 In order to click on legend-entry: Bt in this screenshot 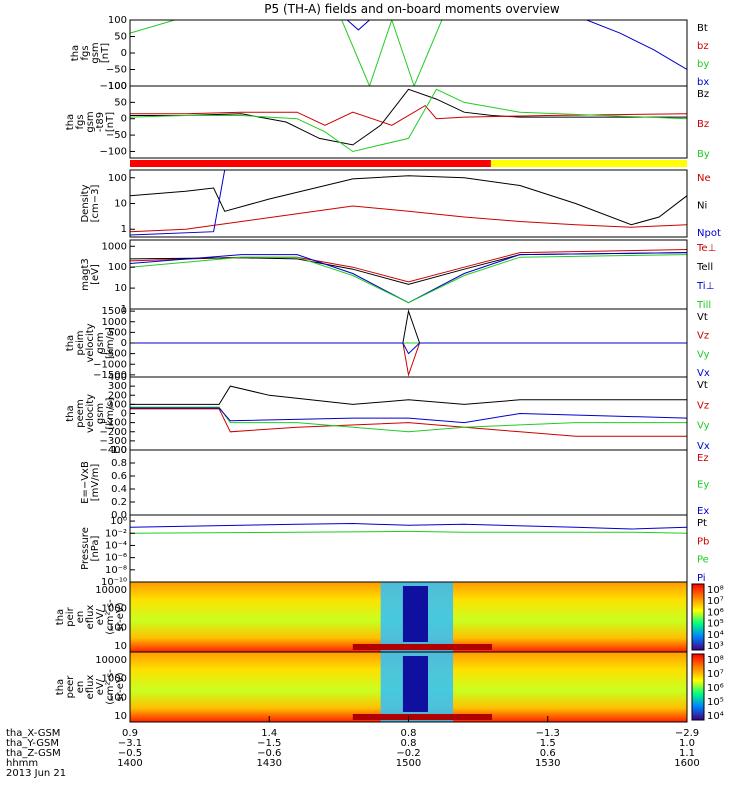, I will do `click(702, 28)`.